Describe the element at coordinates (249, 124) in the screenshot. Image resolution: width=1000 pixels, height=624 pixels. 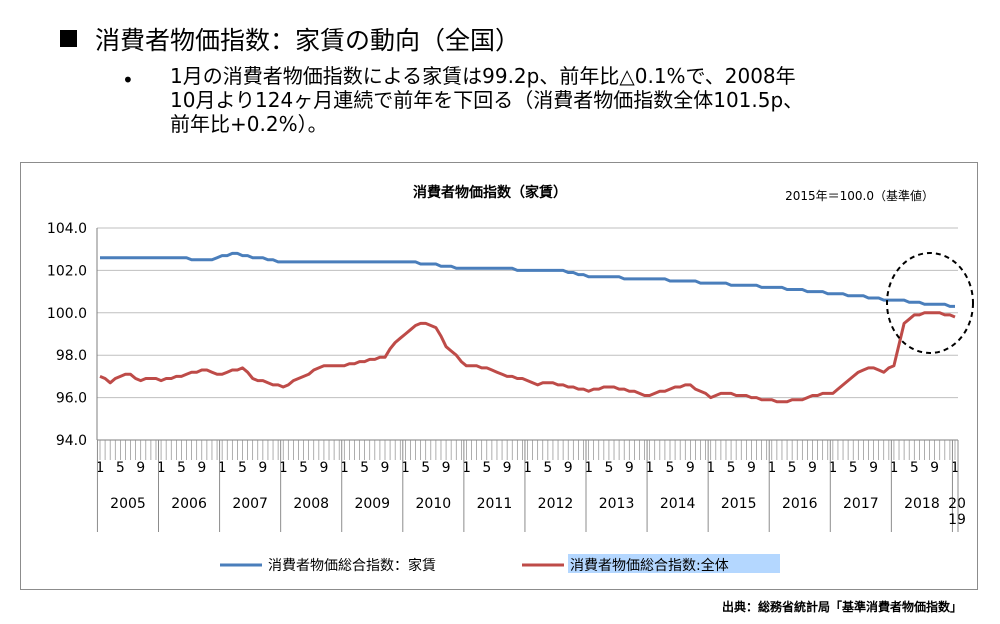
I see `summary-line: 前年比+0.2%）。` at that location.